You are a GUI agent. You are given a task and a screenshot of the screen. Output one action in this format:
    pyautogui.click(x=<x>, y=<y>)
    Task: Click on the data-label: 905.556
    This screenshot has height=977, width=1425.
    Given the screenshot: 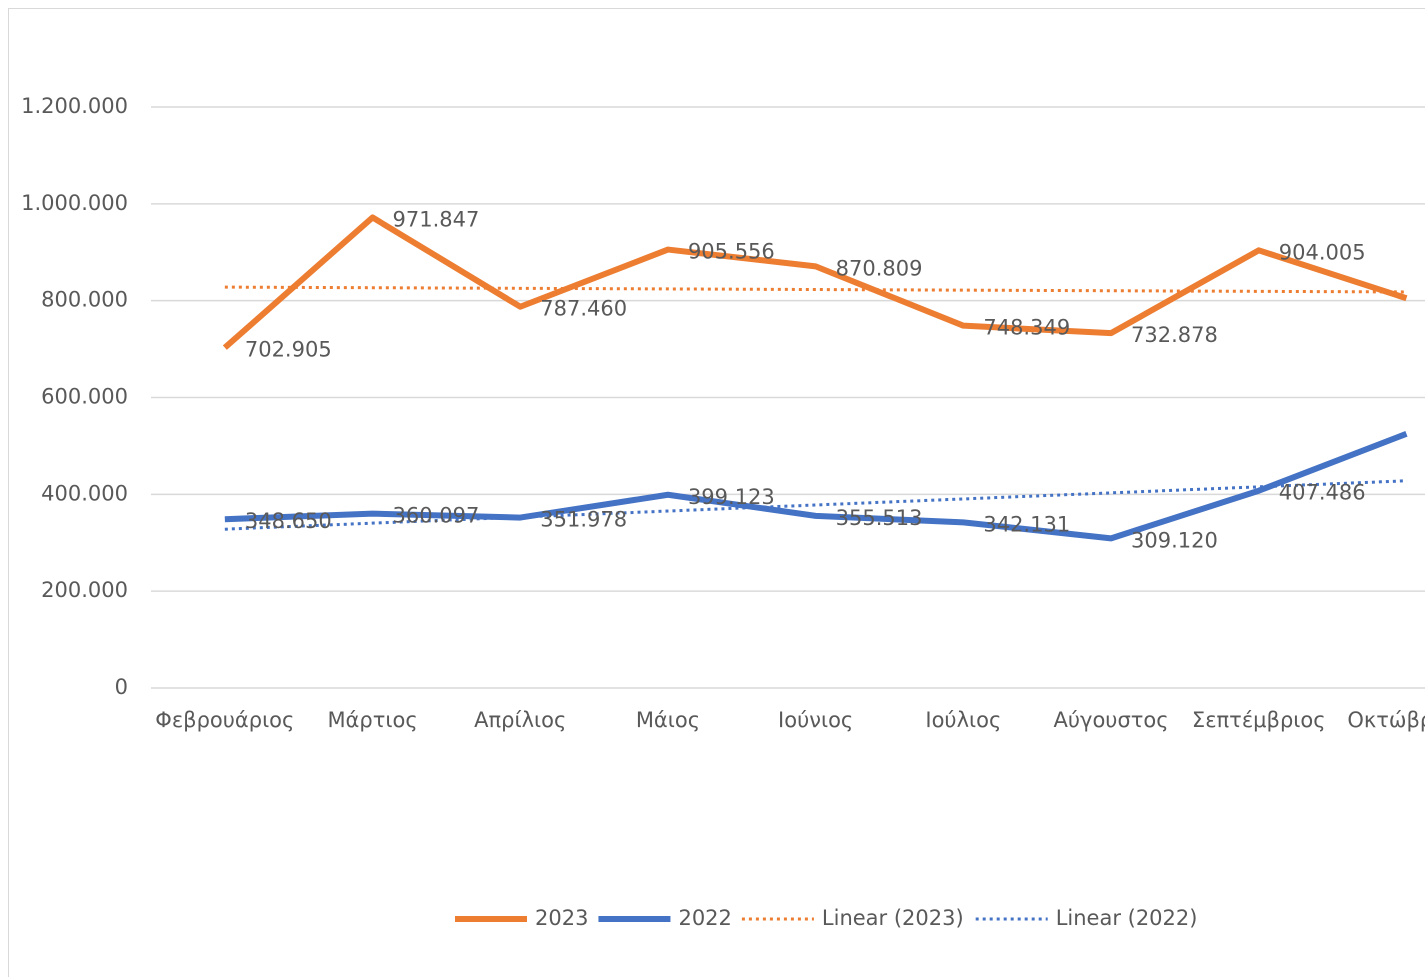 What is the action you would take?
    pyautogui.click(x=731, y=252)
    